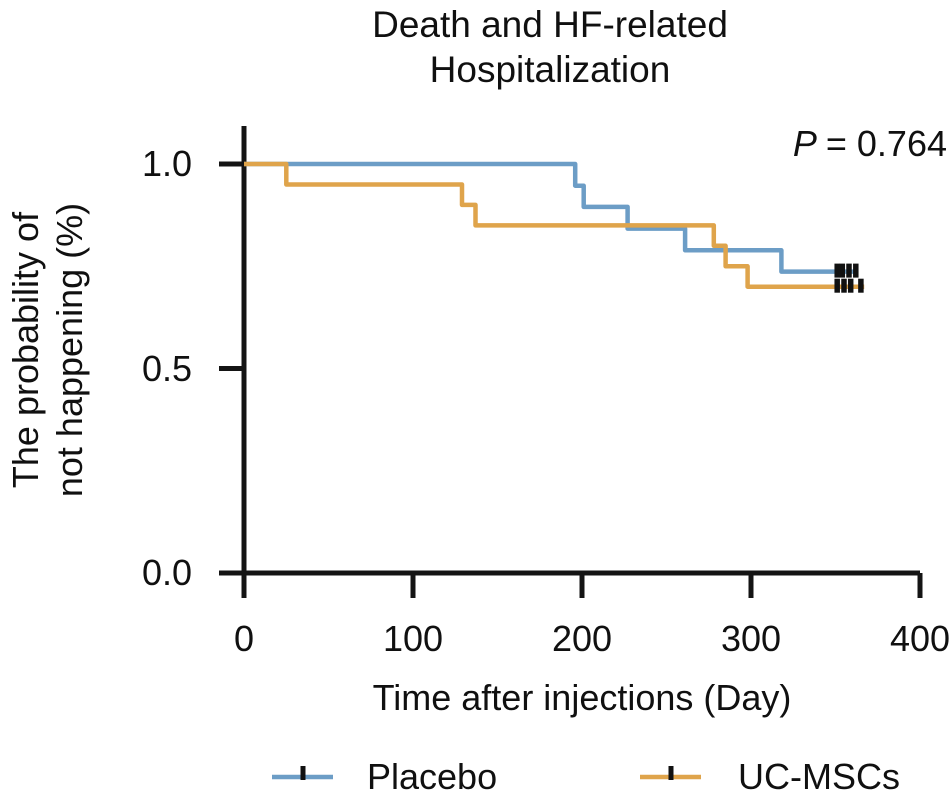 This screenshot has width=951, height=807. What do you see at coordinates (550, 47) in the screenshot?
I see `chart-title: Death and HF-related Hospitalization` at bounding box center [550, 47].